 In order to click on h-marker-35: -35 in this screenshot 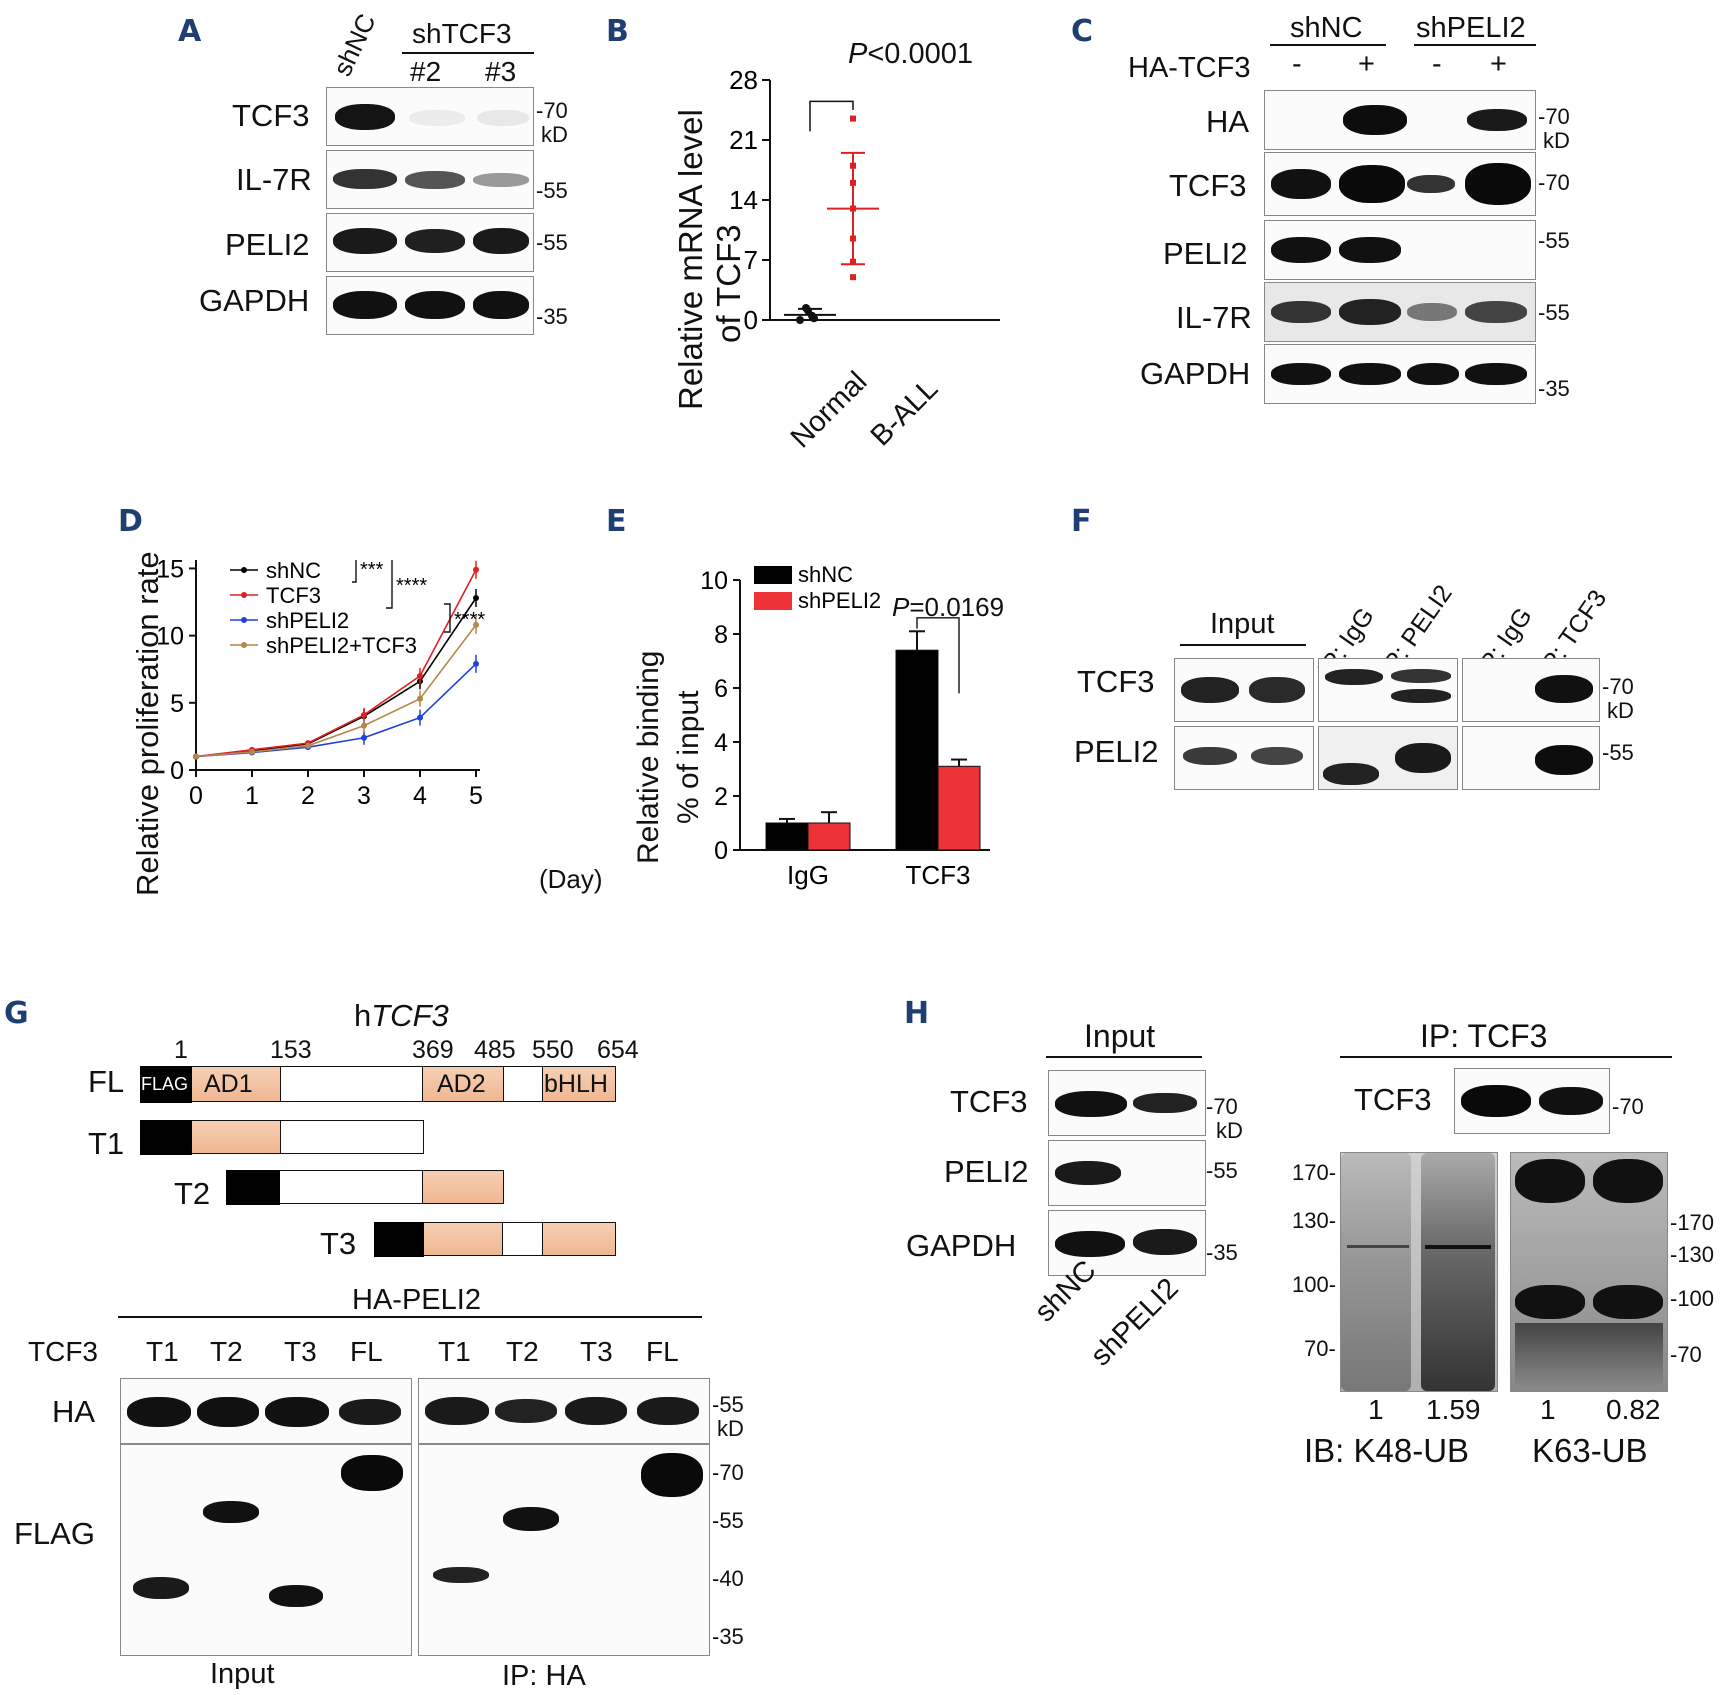, I will do `click(1222, 1252)`.